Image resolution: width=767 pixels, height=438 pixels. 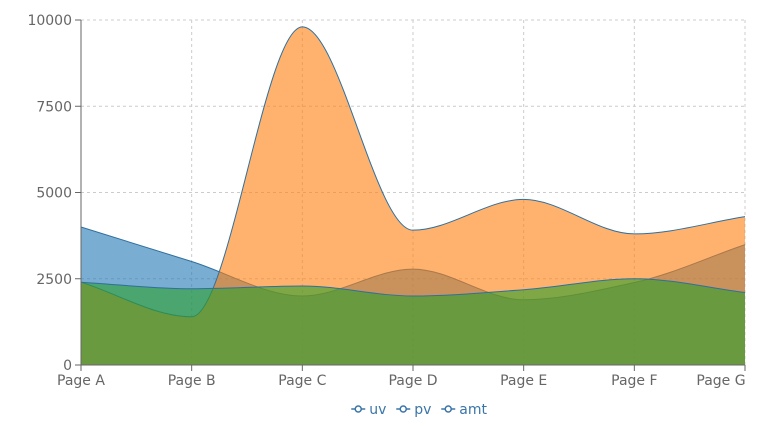 I want to click on x-tick-label: Page E, so click(x=523, y=381).